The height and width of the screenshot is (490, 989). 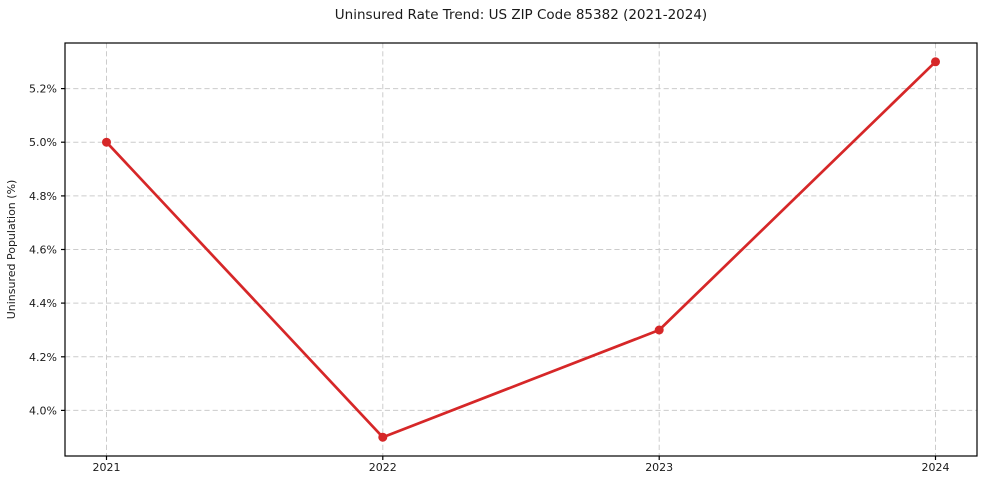 I want to click on y-tick-label: 5.0%, so click(x=43, y=142).